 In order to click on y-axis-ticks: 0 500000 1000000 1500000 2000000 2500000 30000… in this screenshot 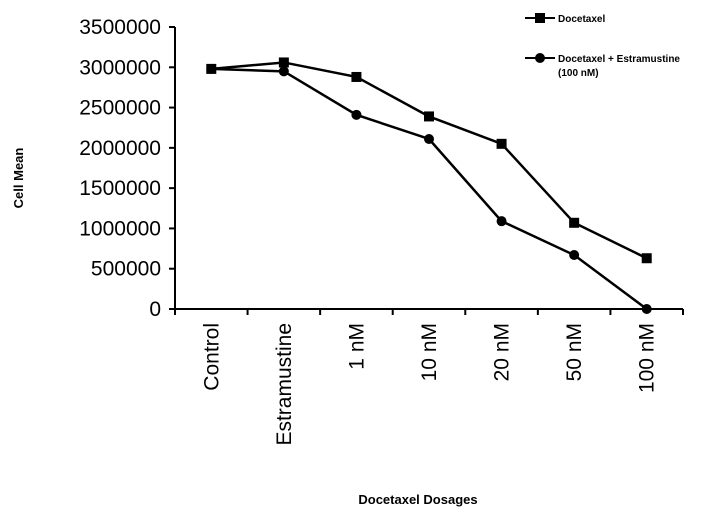, I will do `click(127, 168)`.